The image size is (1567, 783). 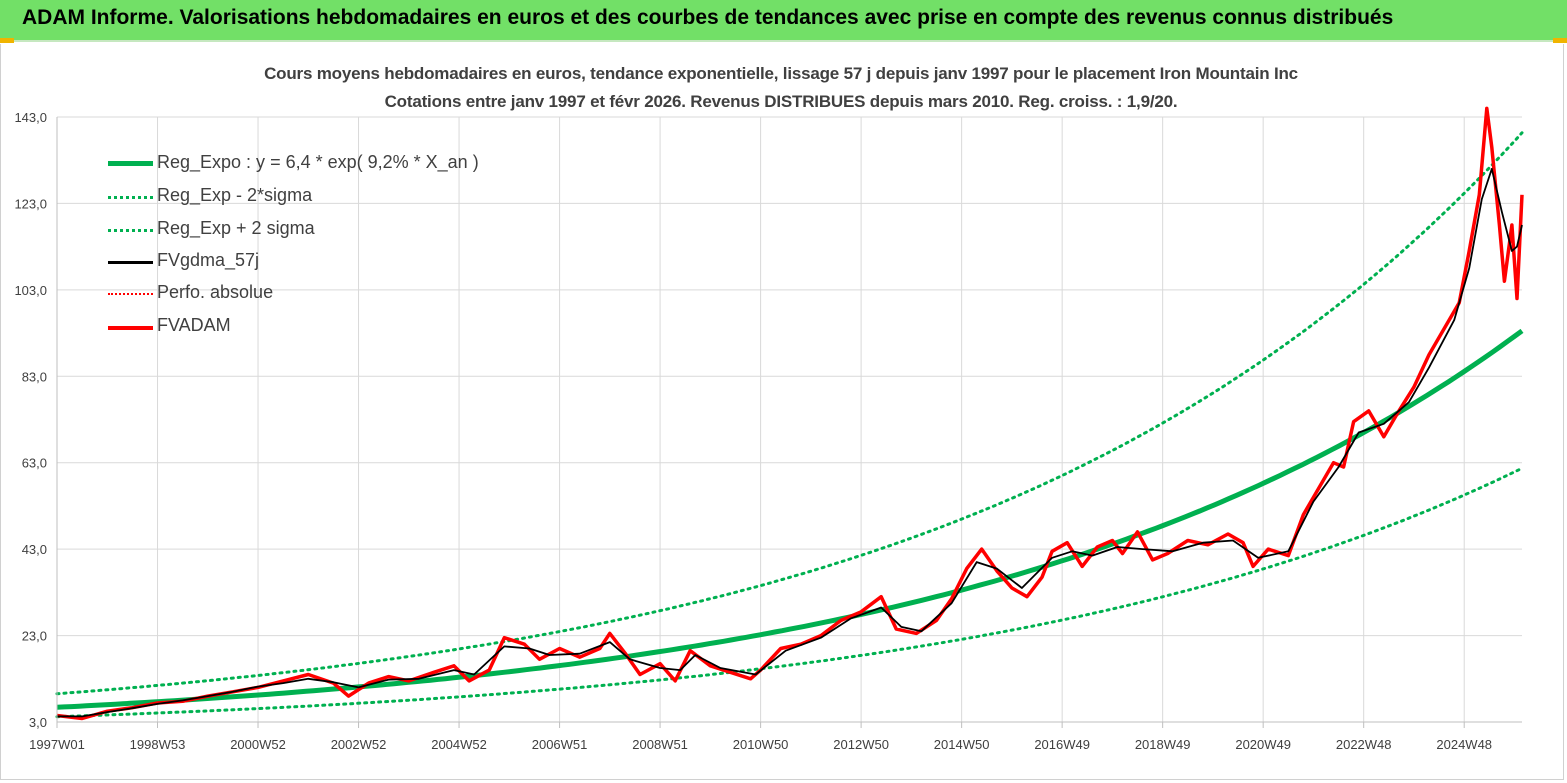 I want to click on y-tick-label: 103,0, so click(x=30, y=290).